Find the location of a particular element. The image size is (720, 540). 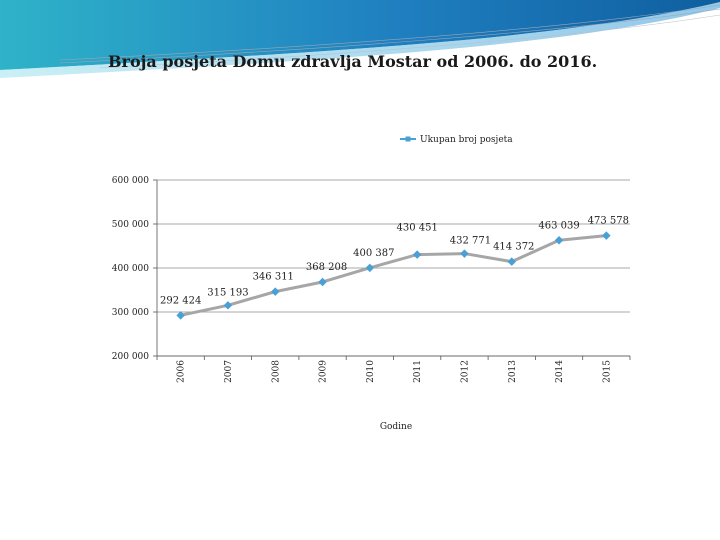

data-point-2006 is located at coordinates (180, 315).